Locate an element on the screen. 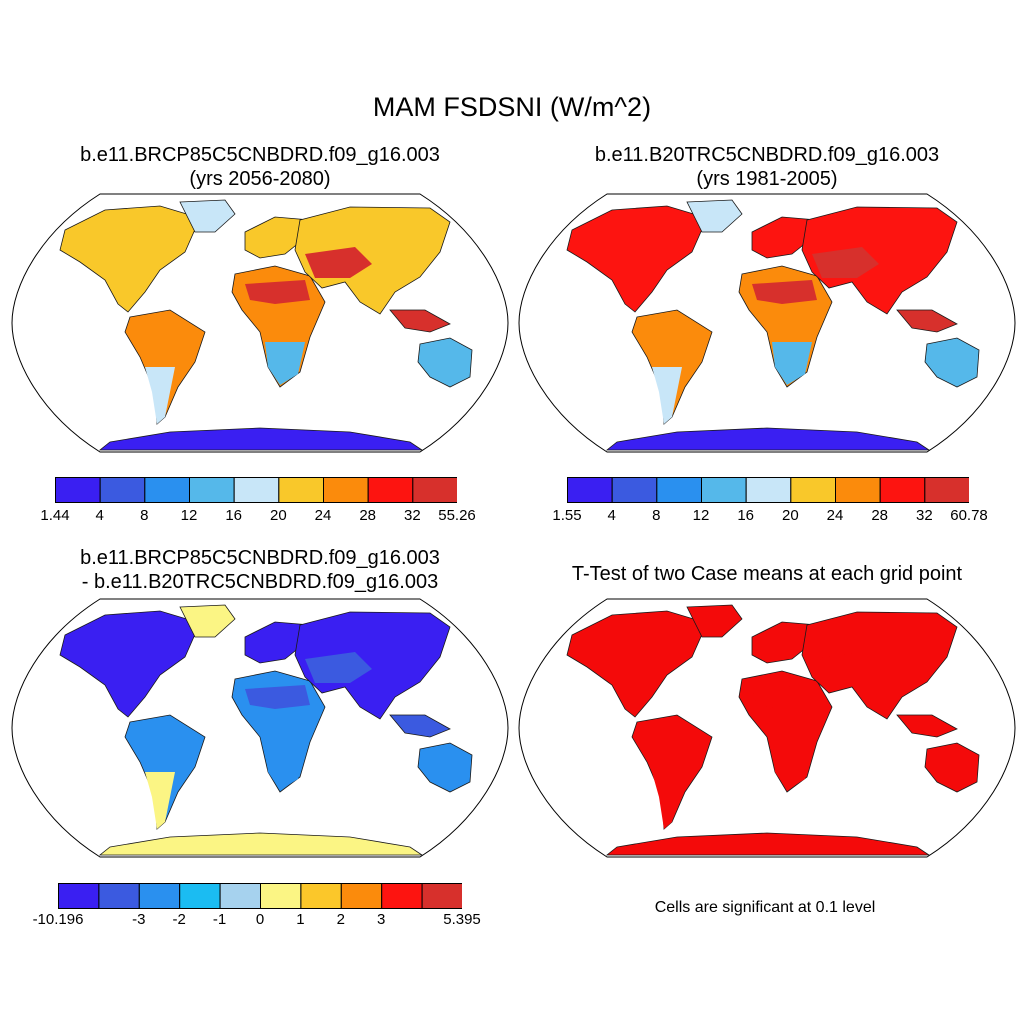 Image resolution: width=1024 pixels, height=1024 pixels. colorbar-labels-panel-1: 1.44 4 8 12 16 20 24 28 32 55.26 is located at coordinates (257, 517).